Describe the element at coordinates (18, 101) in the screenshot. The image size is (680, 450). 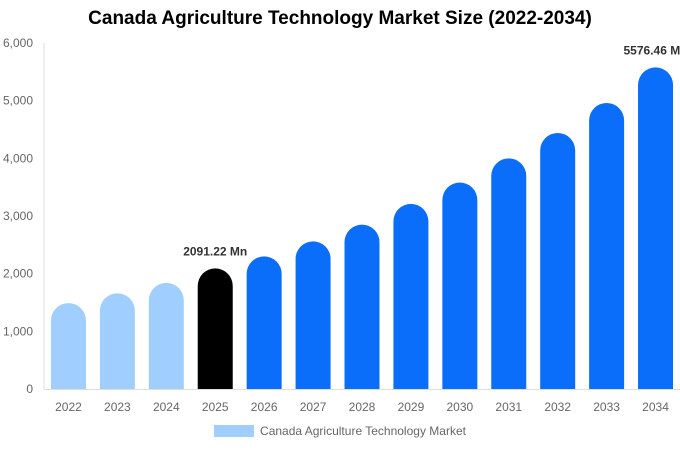
I see `y-tick-label: 5,000` at that location.